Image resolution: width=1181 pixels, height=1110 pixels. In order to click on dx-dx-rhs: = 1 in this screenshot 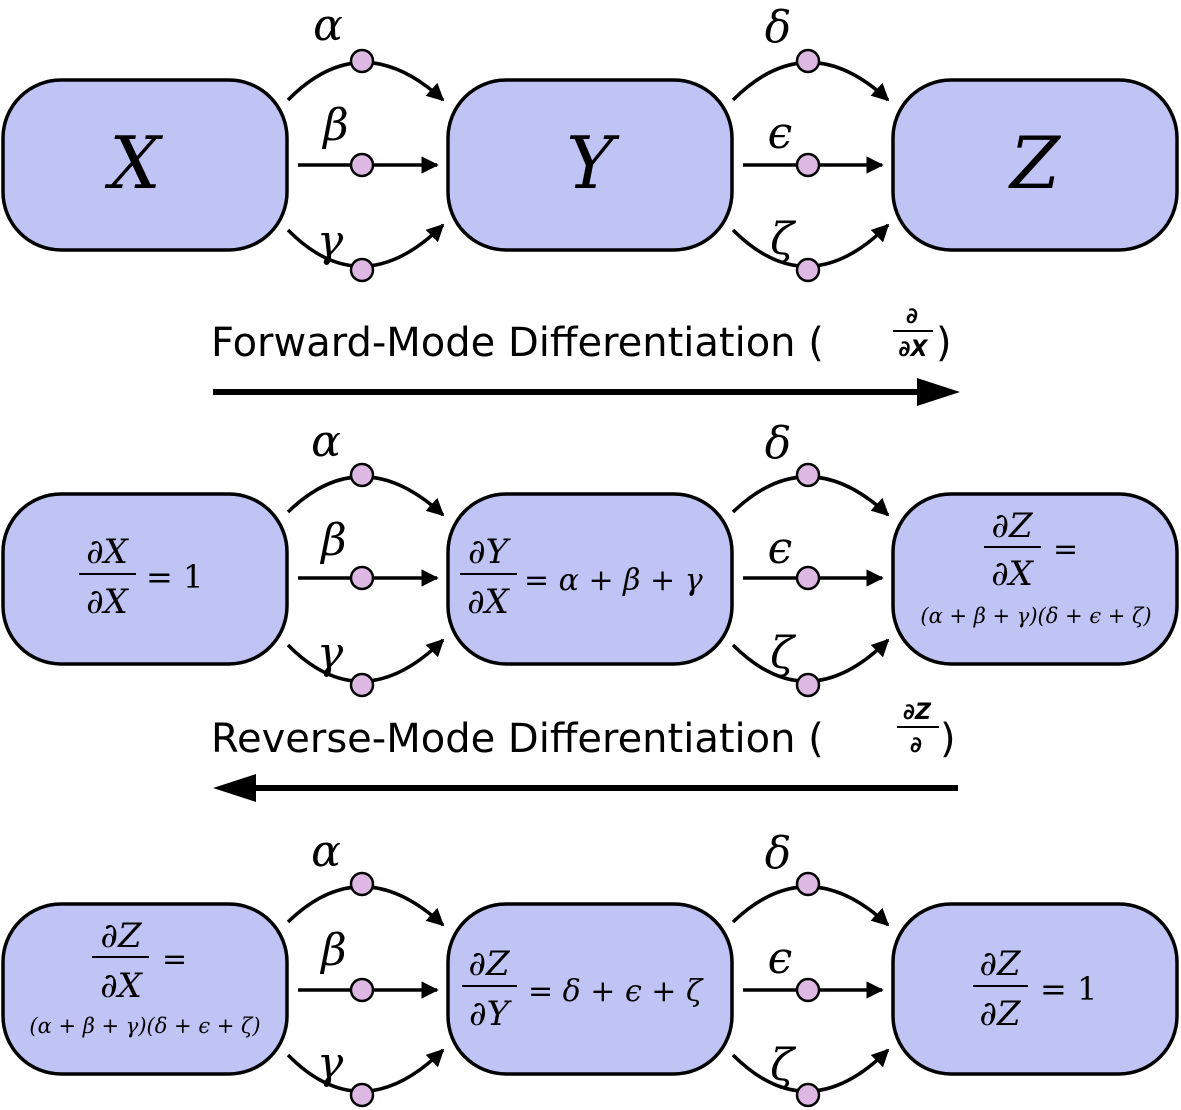, I will do `click(174, 577)`.